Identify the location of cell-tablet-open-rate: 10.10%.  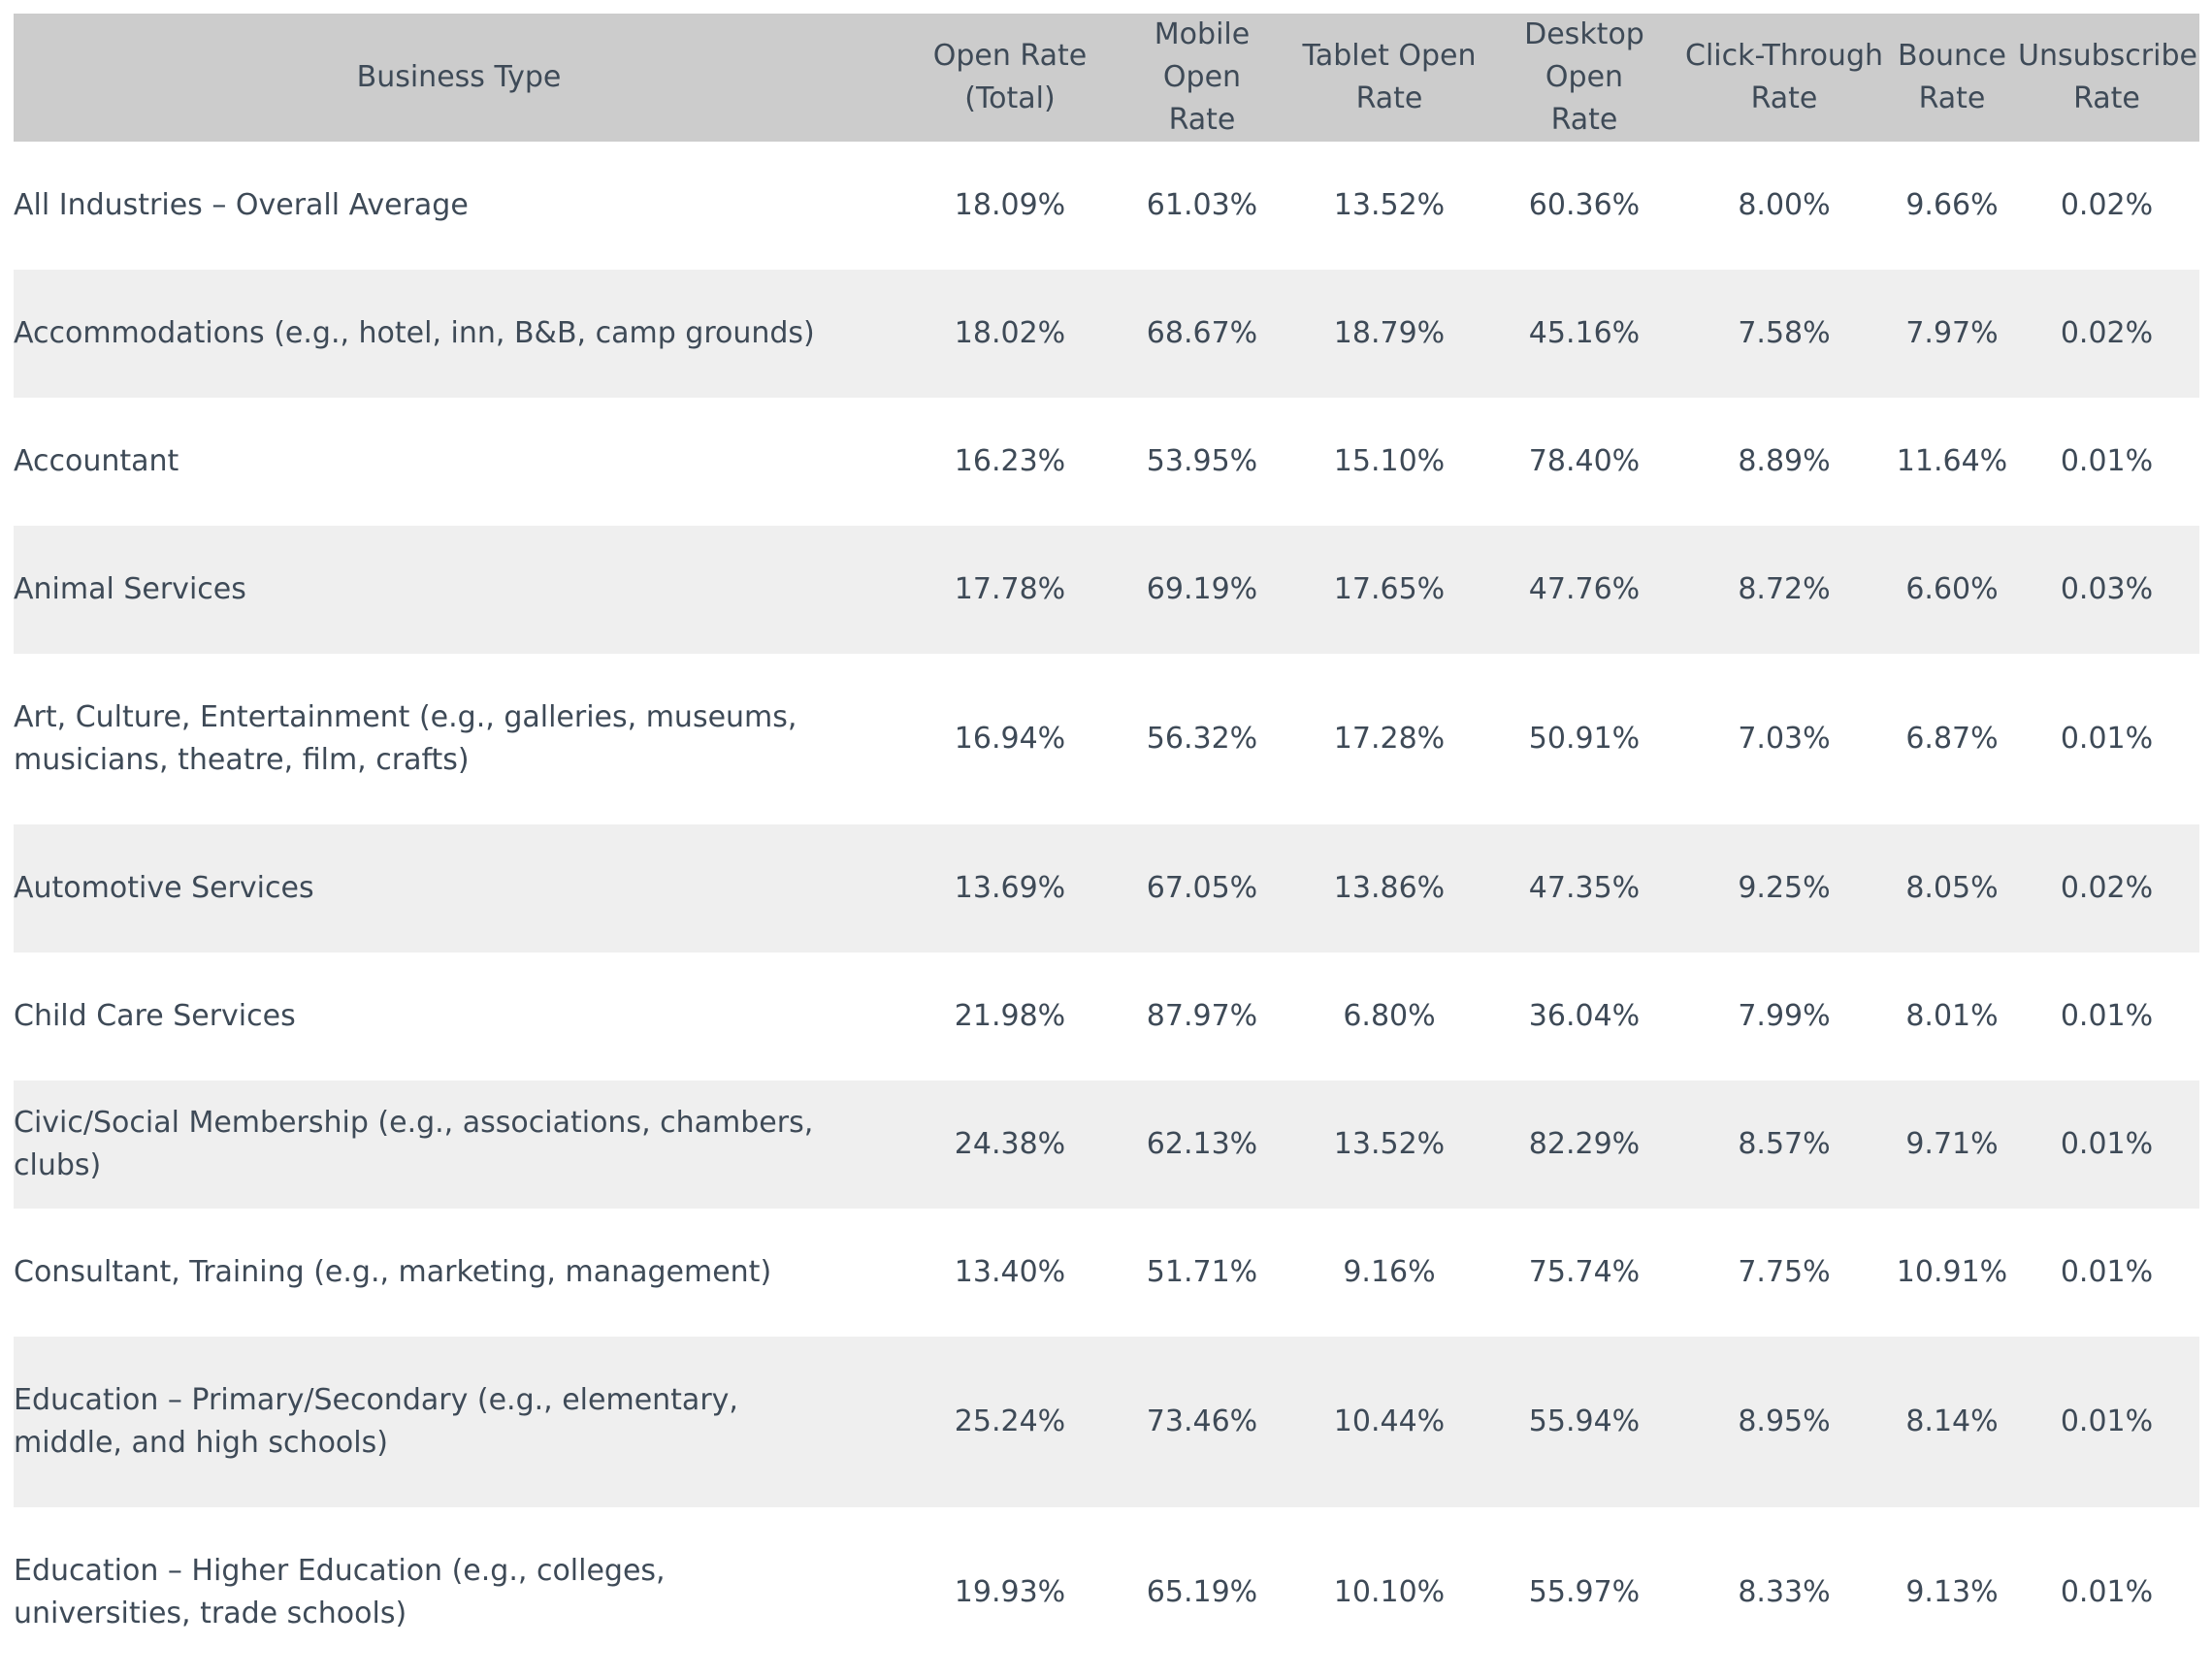
(1389, 1592).